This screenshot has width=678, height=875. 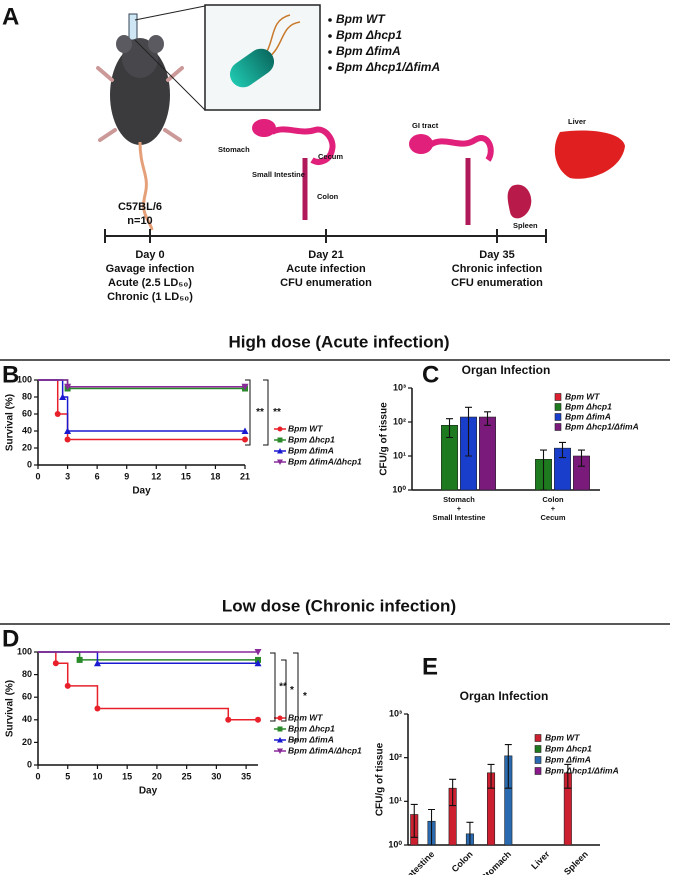 I want to click on x-tick-label: Cecum, so click(x=552, y=517).